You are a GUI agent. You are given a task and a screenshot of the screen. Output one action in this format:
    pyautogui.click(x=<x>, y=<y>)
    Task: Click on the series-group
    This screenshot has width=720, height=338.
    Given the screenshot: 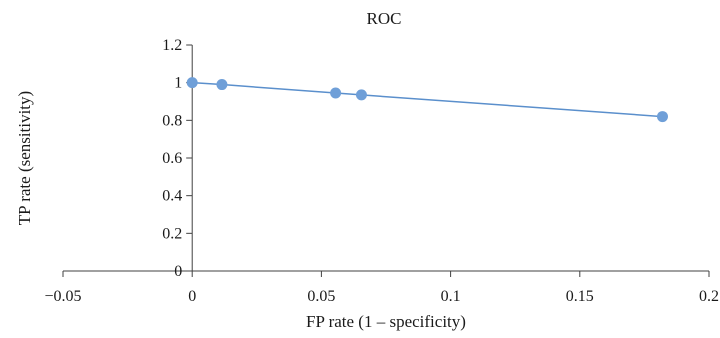 What is the action you would take?
    pyautogui.click(x=427, y=100)
    